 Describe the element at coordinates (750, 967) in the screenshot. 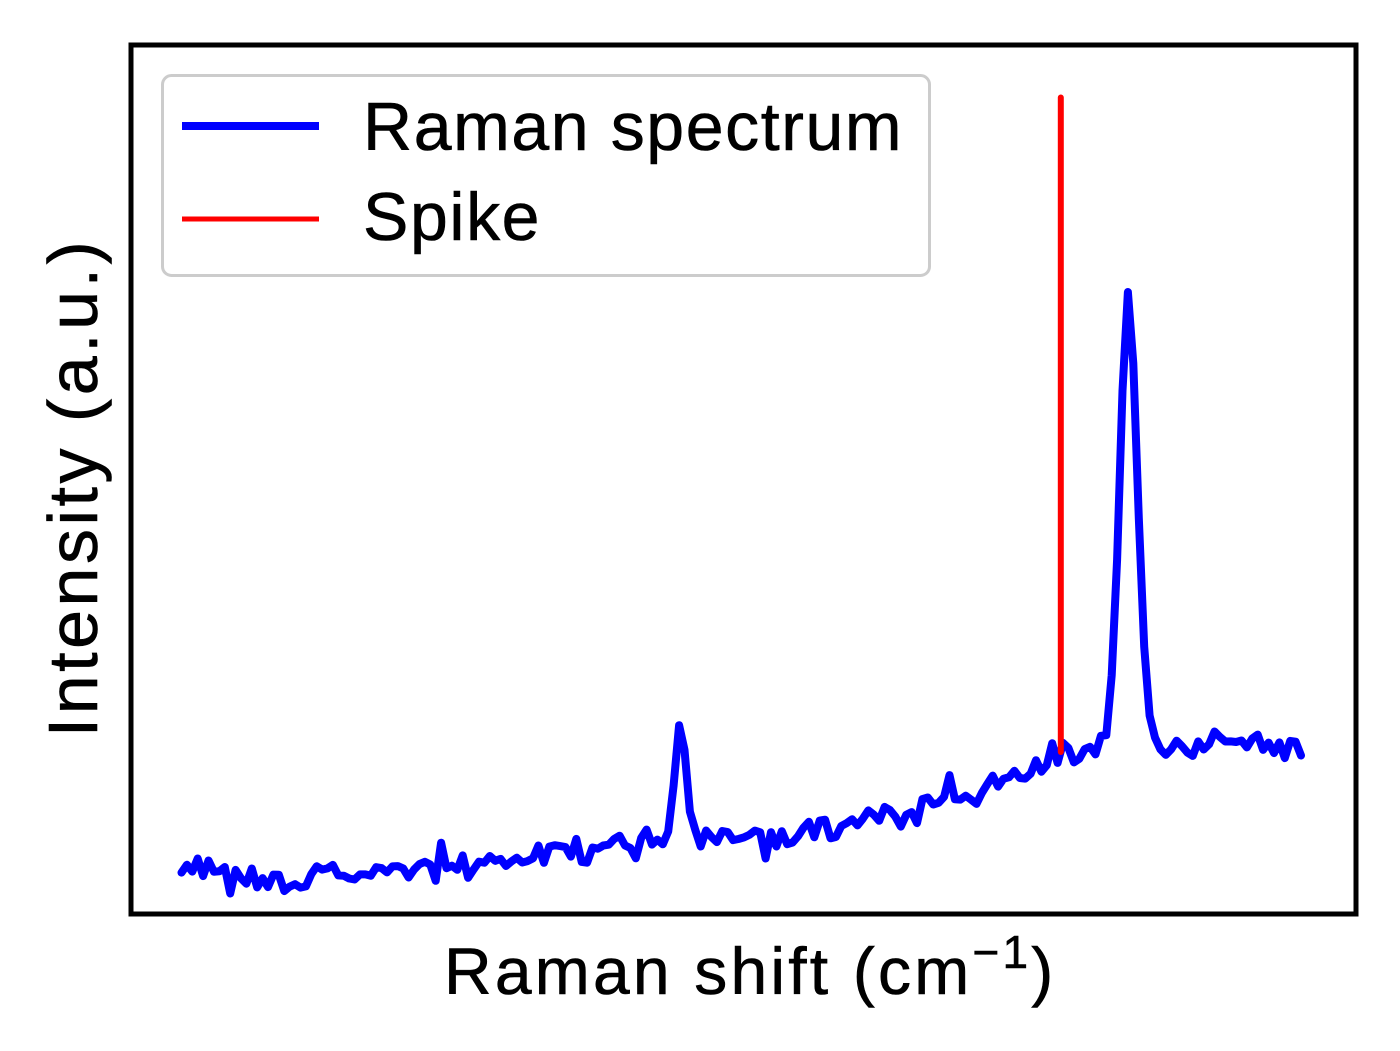

I see `svg-text: Raman shift (cm−1)` at that location.